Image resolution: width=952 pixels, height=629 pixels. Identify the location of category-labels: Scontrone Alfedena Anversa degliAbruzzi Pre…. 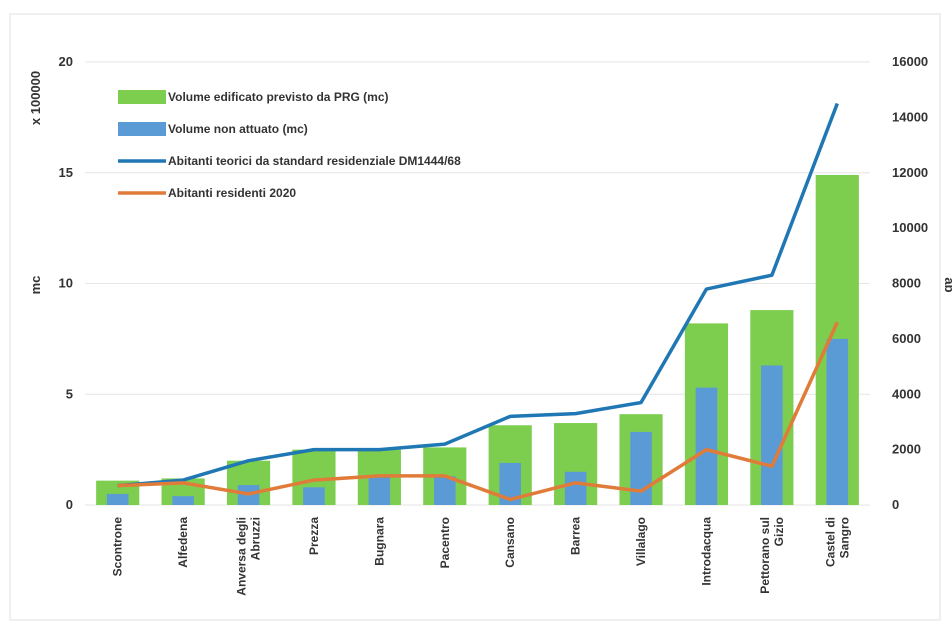
(481, 556).